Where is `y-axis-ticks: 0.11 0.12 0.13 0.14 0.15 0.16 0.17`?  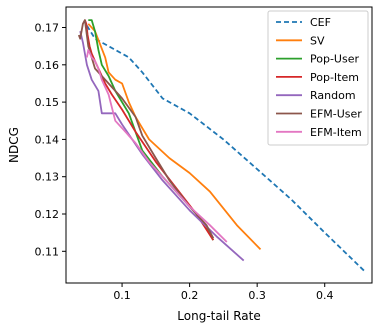
y-axis-ticks: 0.11 0.12 0.13 0.14 0.15 0.16 0.17 is located at coordinates (50, 140).